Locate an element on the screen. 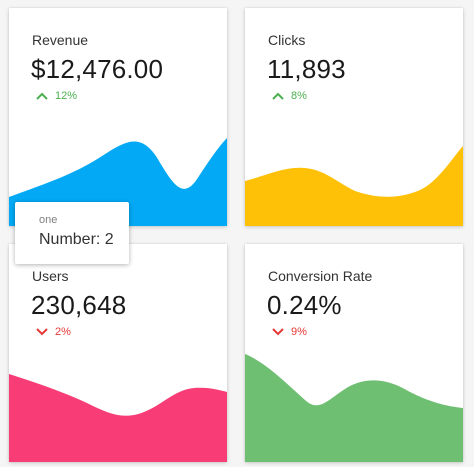 The image size is (474, 467). card-title: Conversion Rate is located at coordinates (320, 276).